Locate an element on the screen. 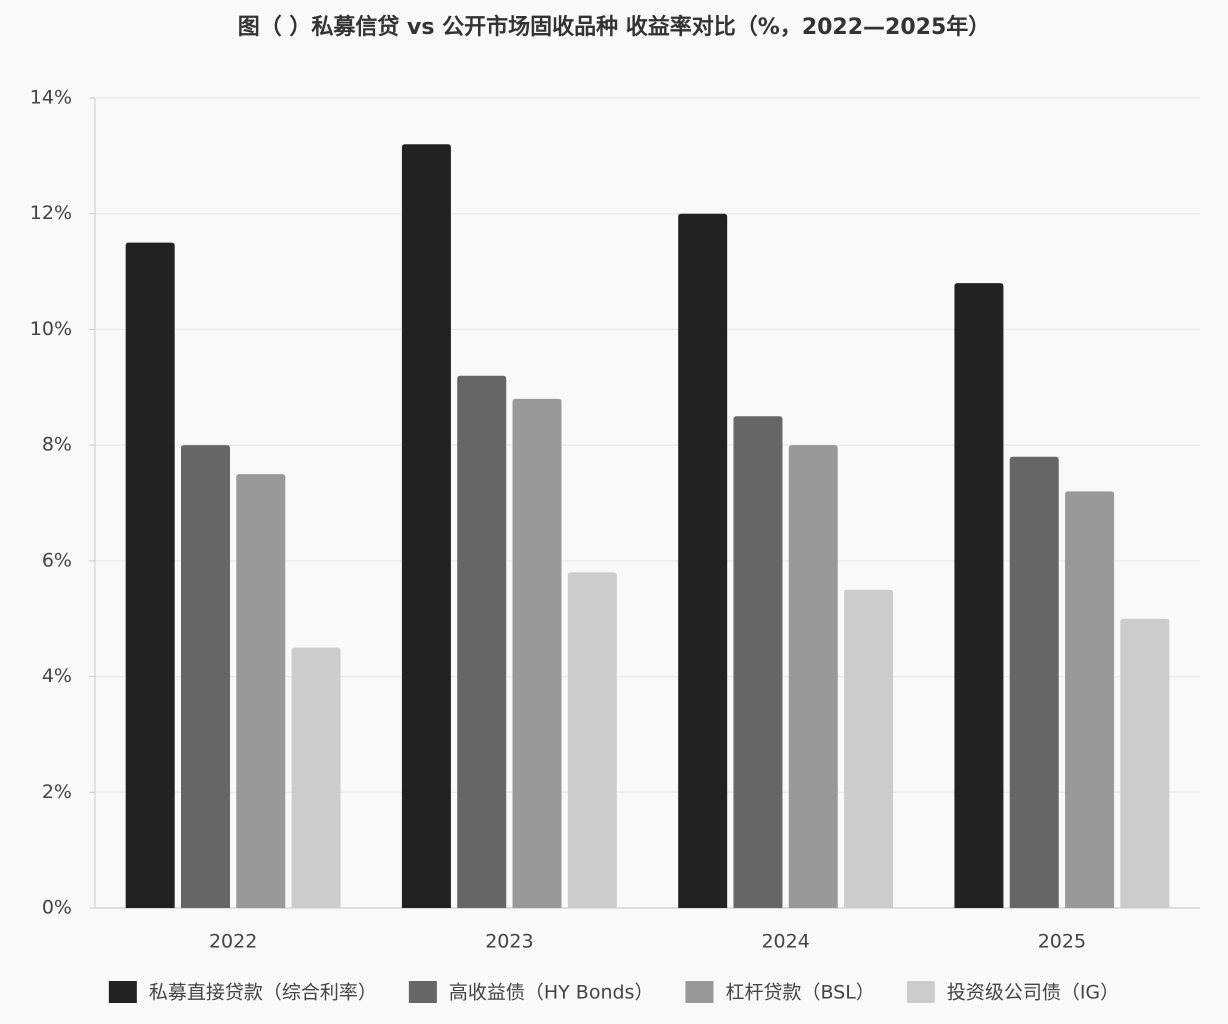 This screenshot has width=1228, height=1024. y-tick-label: 12% is located at coordinates (51, 213).